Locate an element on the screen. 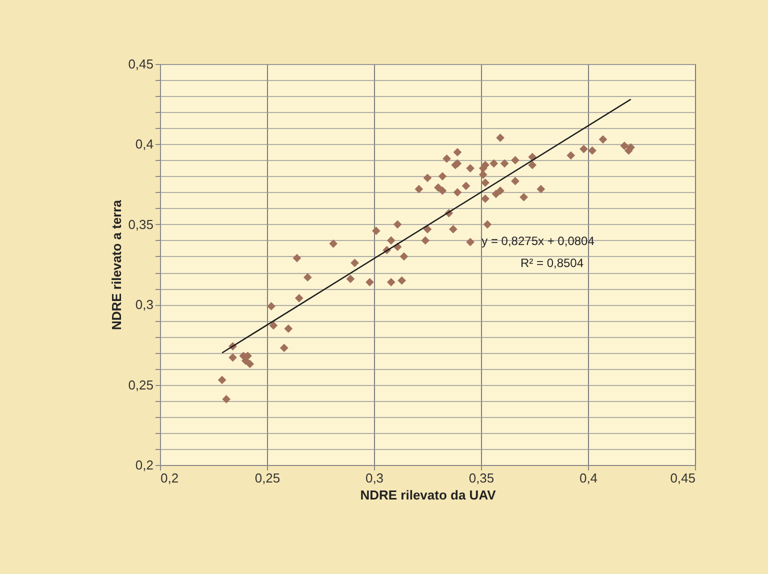  y-tick-label: 0,2 is located at coordinates (144, 465).